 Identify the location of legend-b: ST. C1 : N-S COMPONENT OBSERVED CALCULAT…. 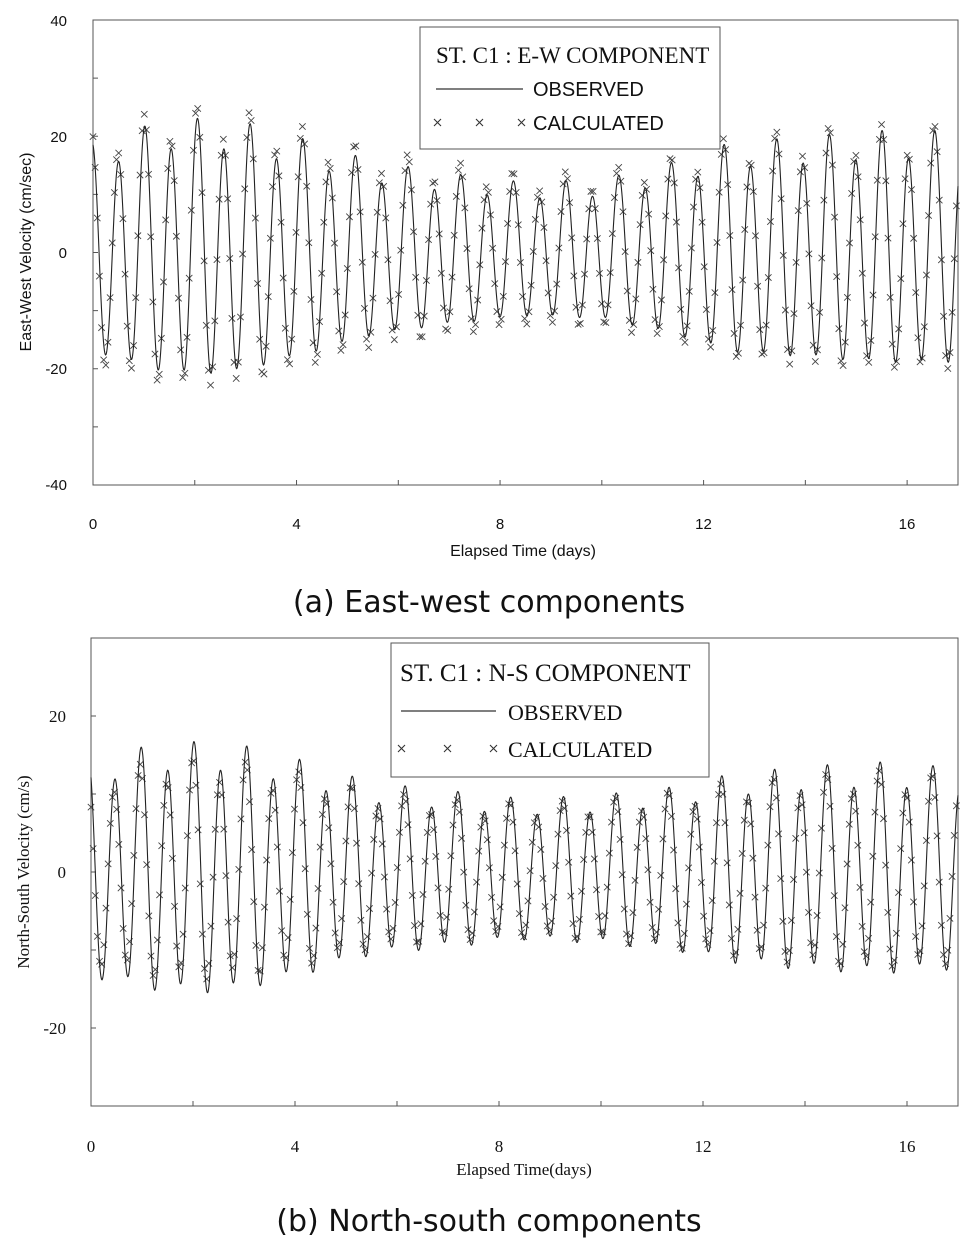
(550, 710).